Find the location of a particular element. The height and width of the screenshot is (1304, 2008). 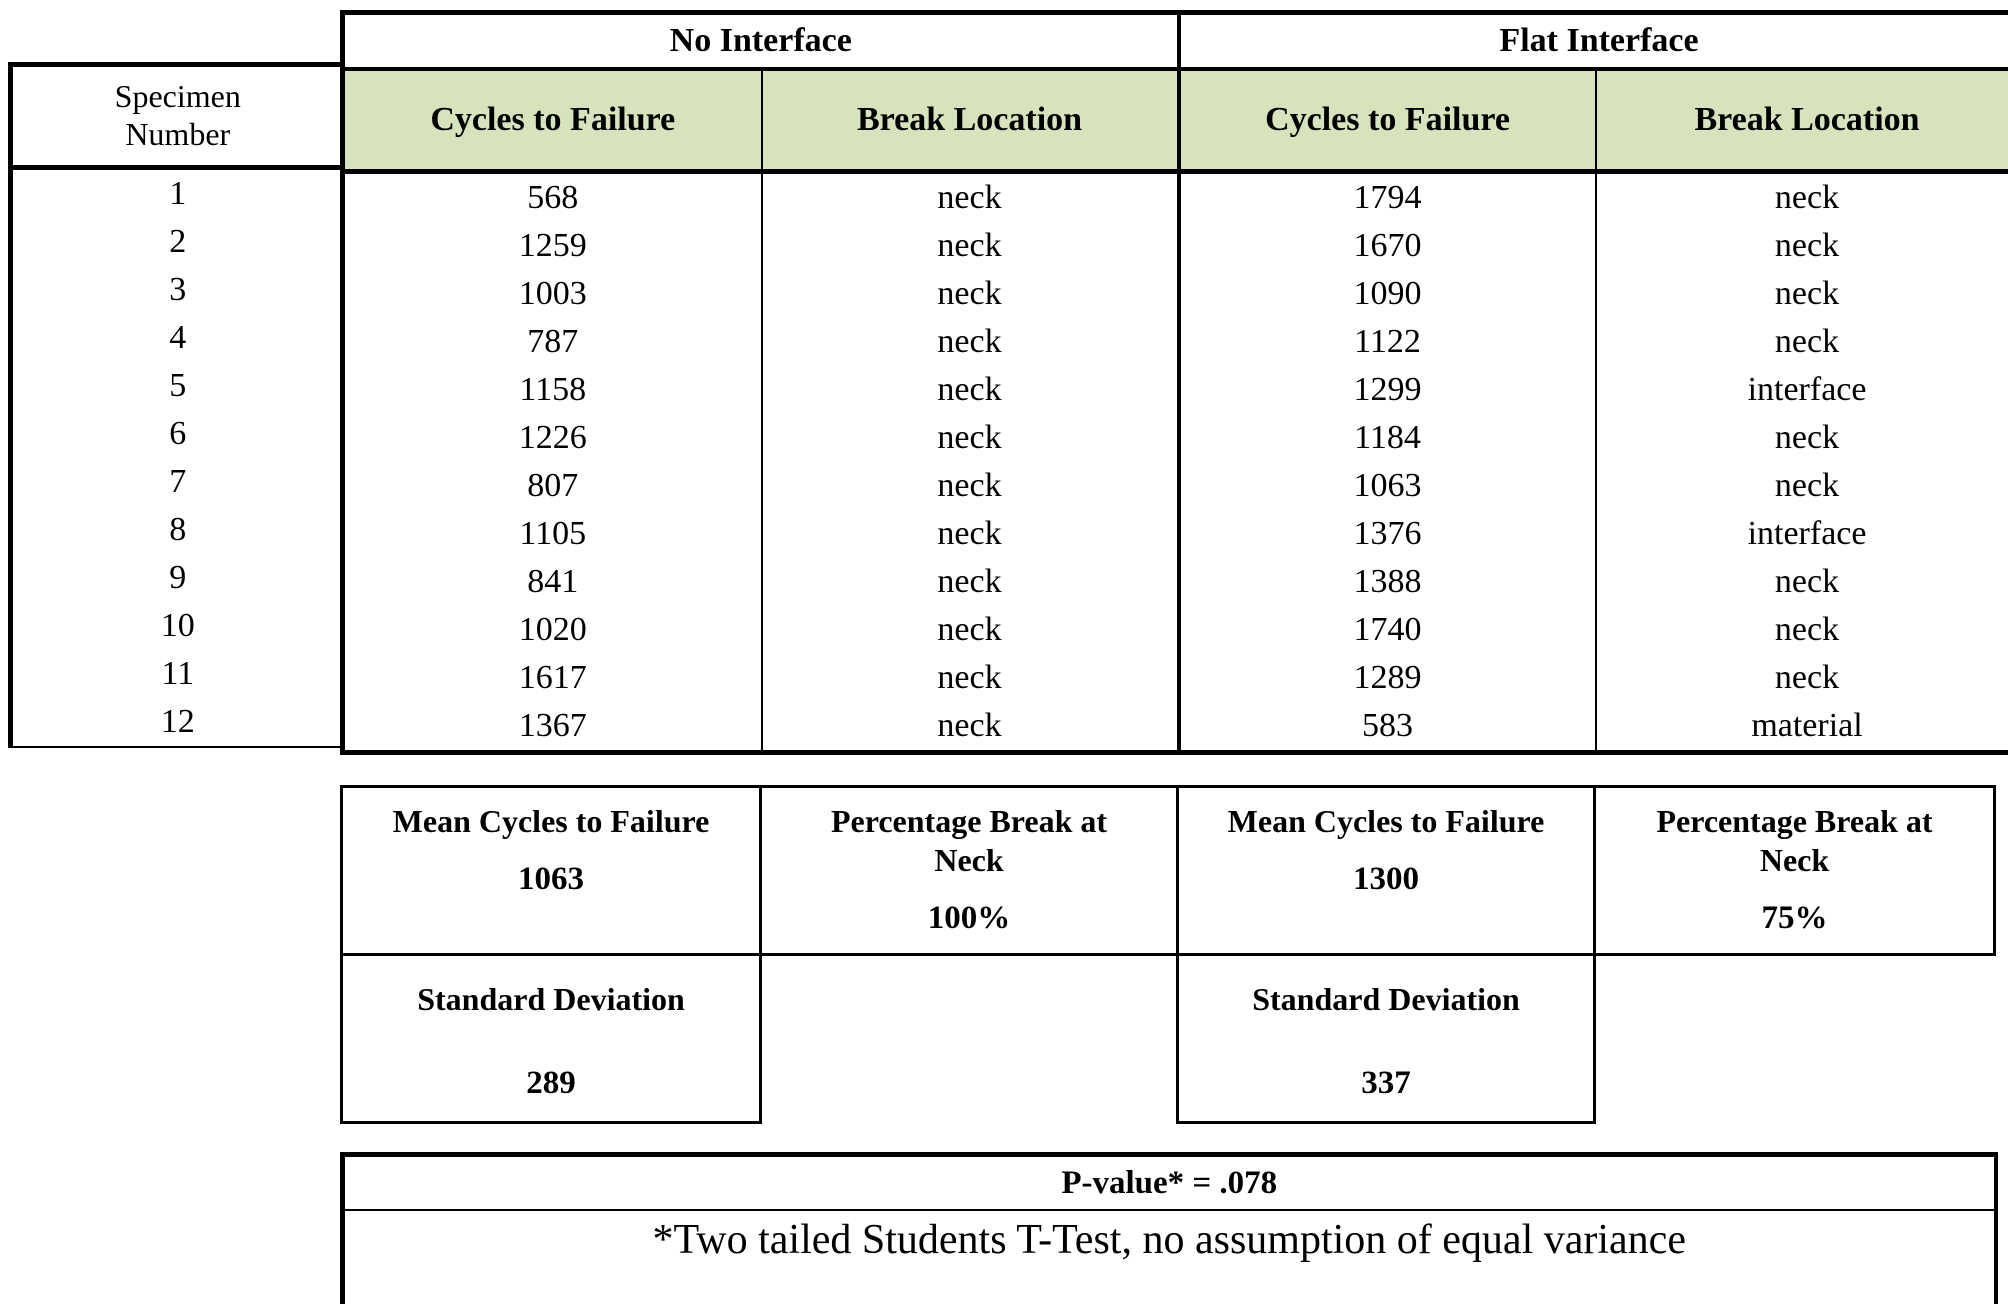

no-interface-percentage-cell: Percentage Break at Neck 100% is located at coordinates (969, 871).